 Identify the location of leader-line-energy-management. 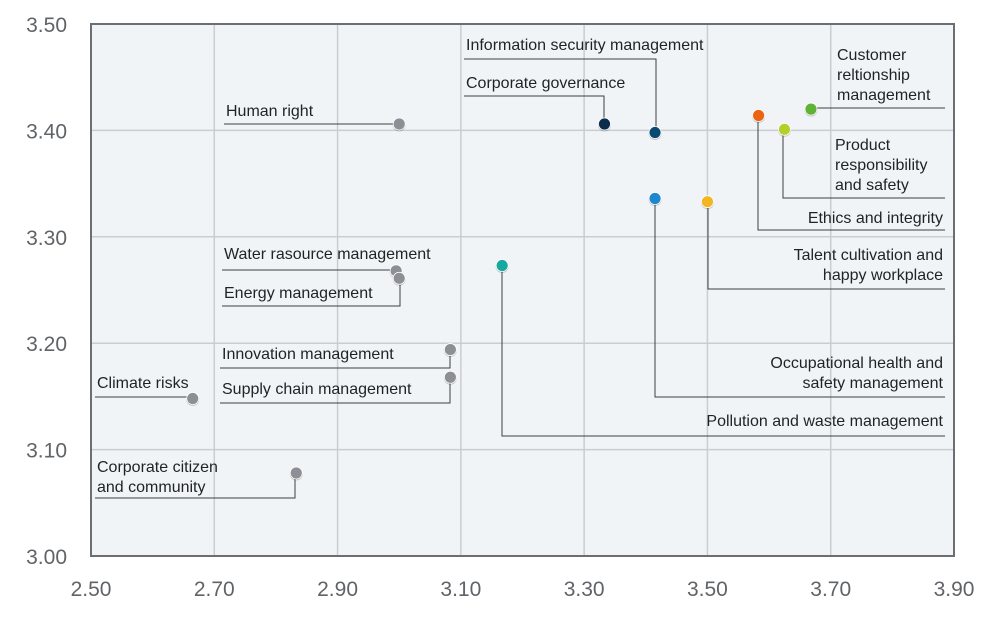
(311, 292).